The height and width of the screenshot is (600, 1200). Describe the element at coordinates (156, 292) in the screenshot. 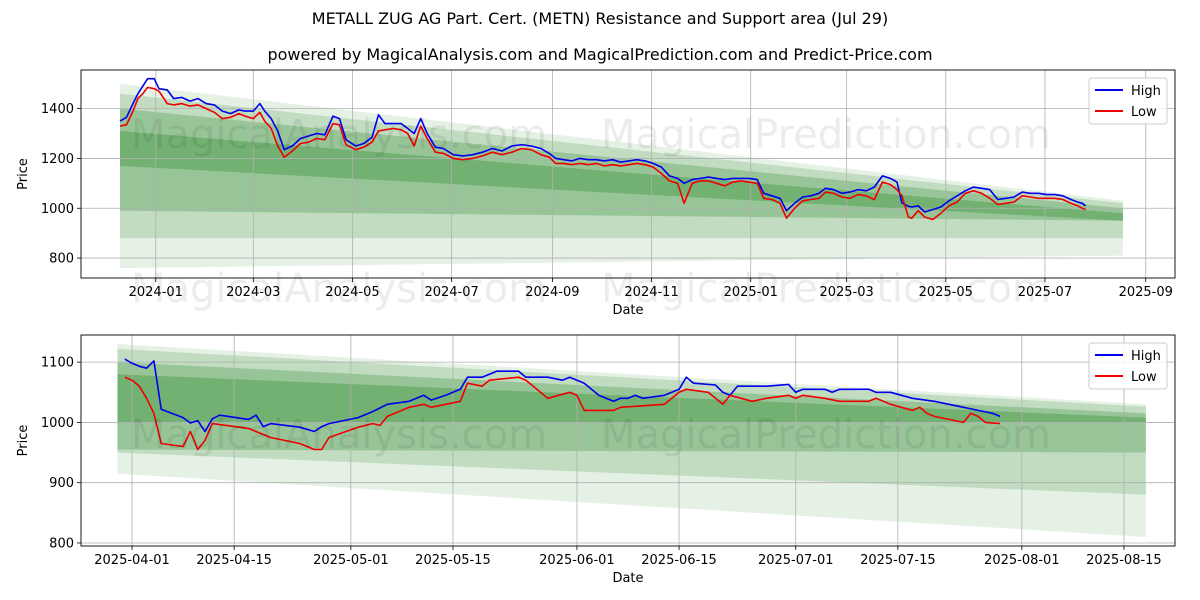

I see `x-tick-label: 2024-01` at that location.